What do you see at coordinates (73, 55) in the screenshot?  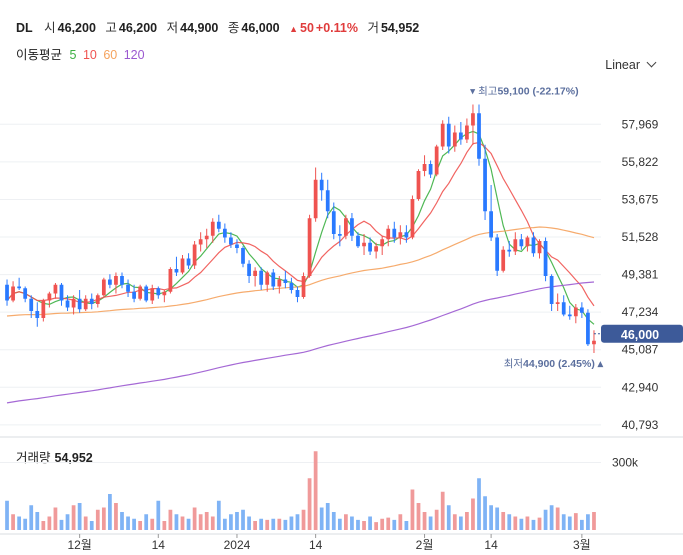 I see `ma-5-label: 5` at bounding box center [73, 55].